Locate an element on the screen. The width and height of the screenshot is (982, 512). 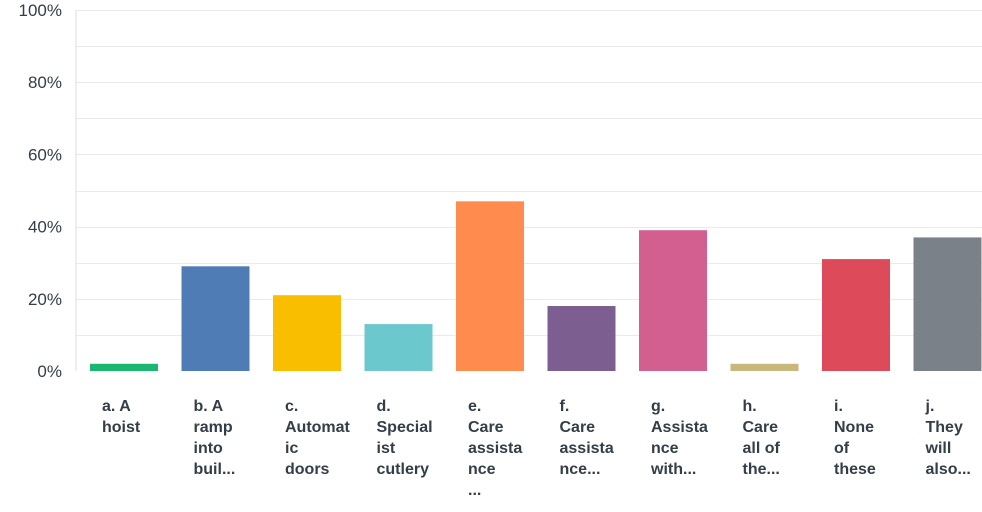
x-tick-label-line: will is located at coordinates (938, 448).